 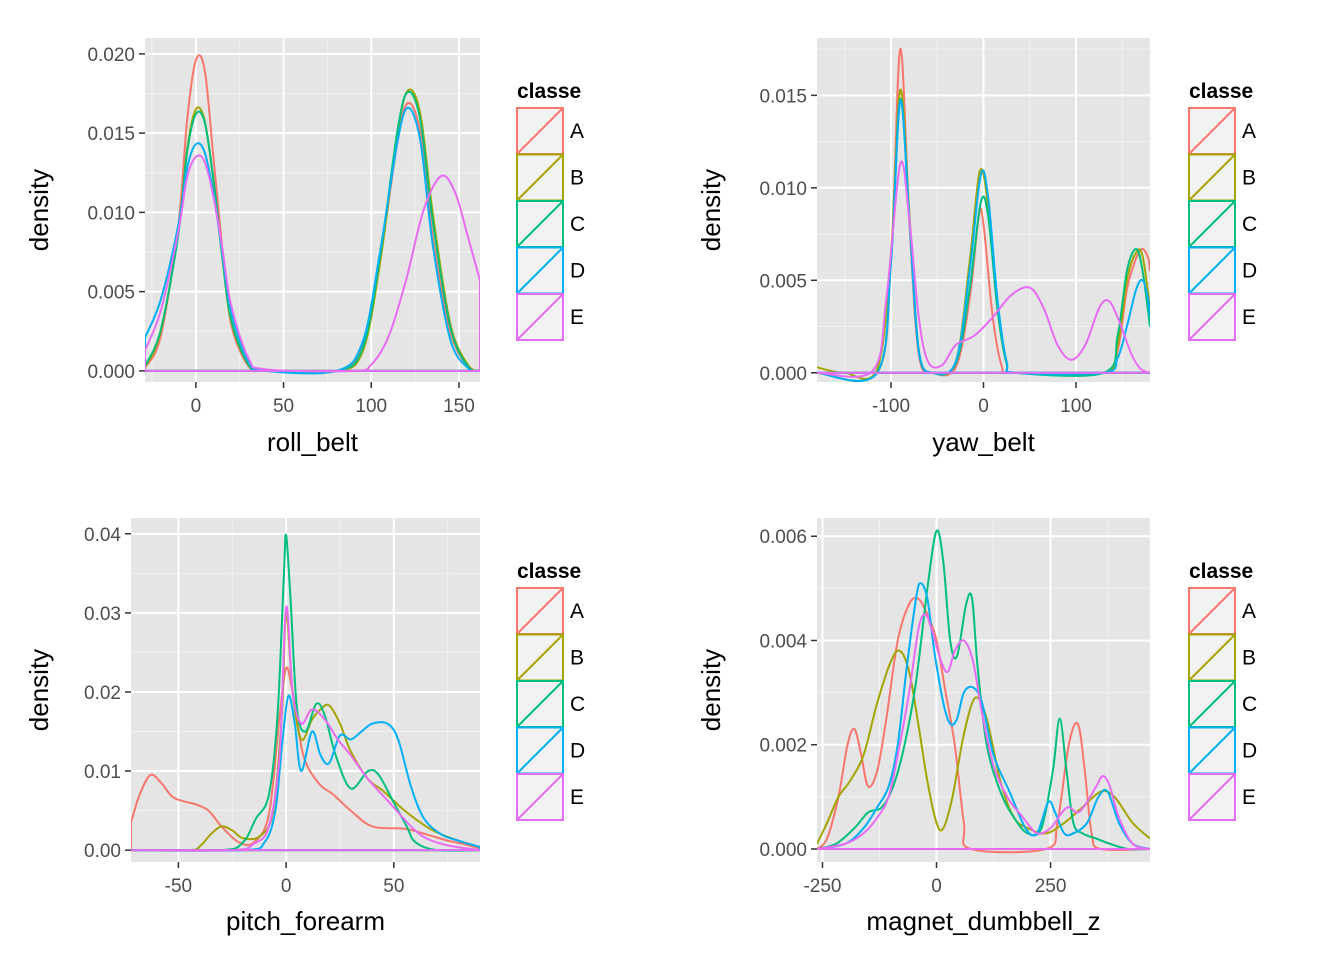 What do you see at coordinates (102, 772) in the screenshot?
I see `y-tick-label: 0.01` at bounding box center [102, 772].